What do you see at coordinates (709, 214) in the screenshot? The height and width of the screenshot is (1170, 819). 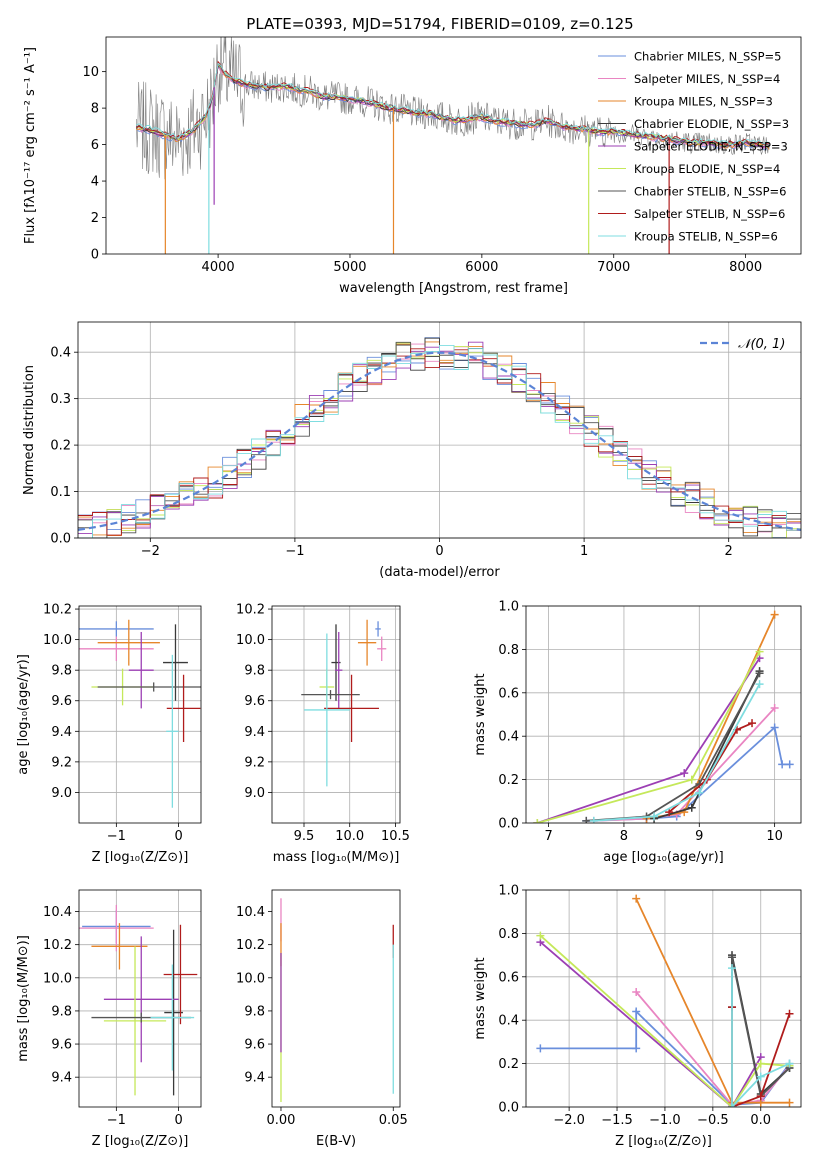 I see `legend-label: Salpeter STELIB, N_SSP=6` at bounding box center [709, 214].